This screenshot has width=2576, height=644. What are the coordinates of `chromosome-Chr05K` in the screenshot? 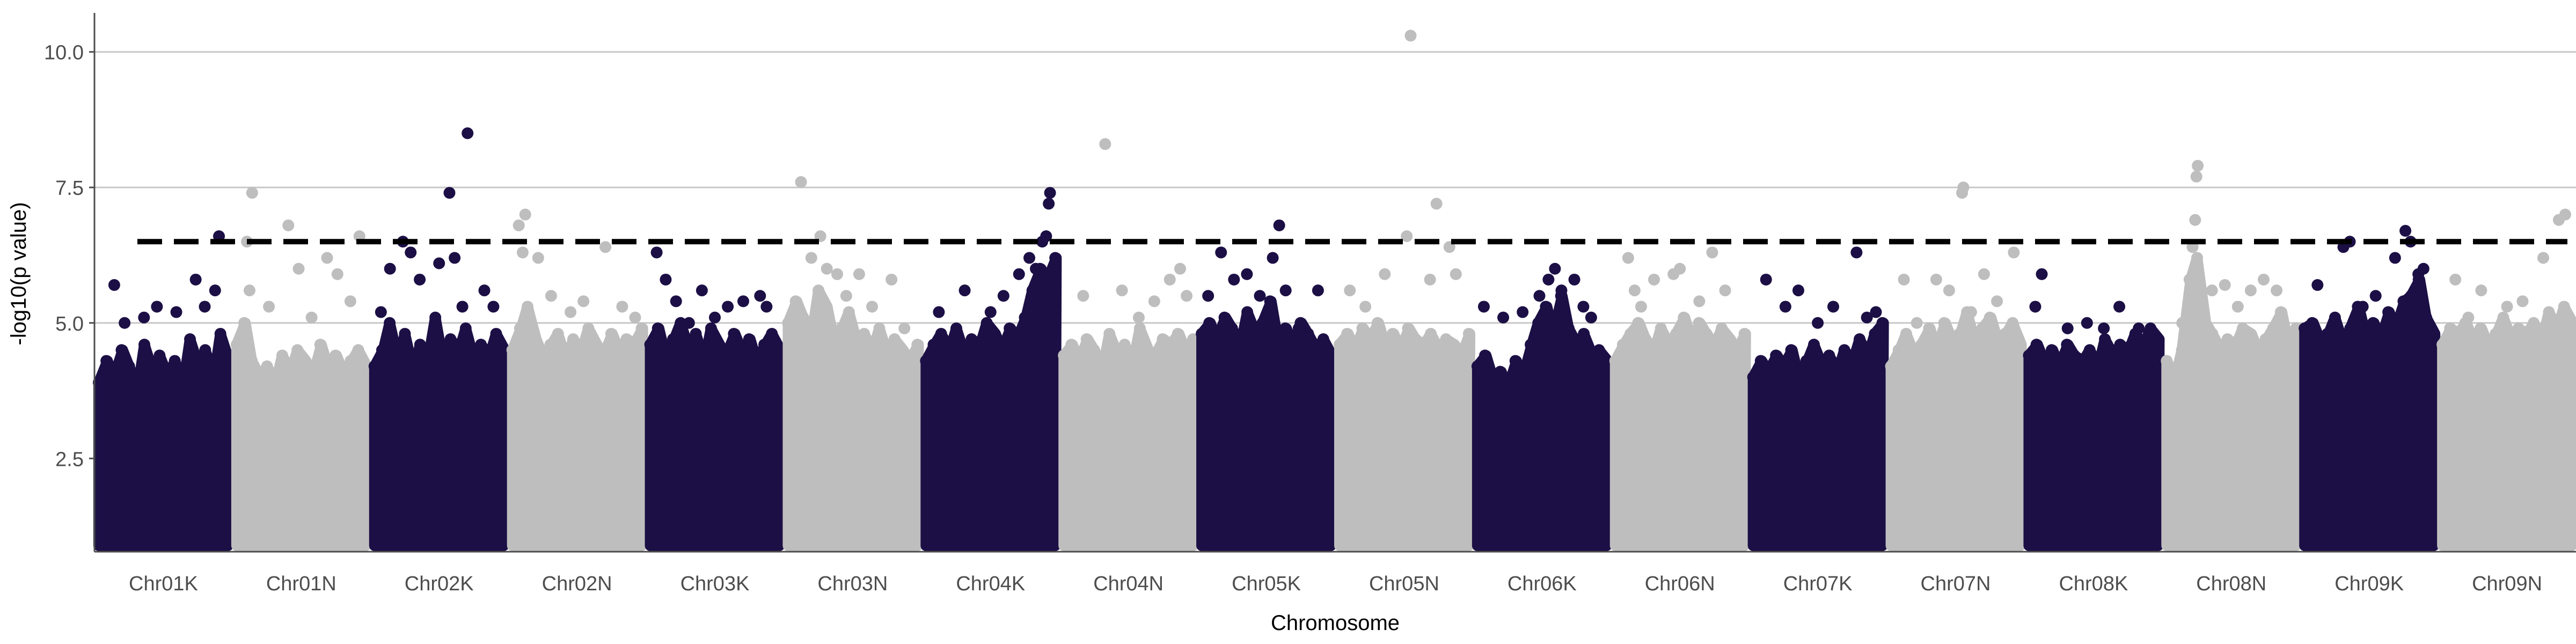 It's located at (1267, 385).